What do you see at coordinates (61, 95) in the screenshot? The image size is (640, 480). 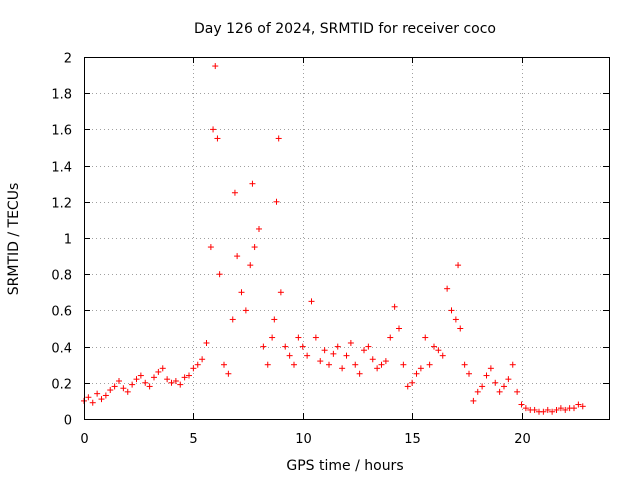 I see `y-tick-label: 1.8` at bounding box center [61, 95].